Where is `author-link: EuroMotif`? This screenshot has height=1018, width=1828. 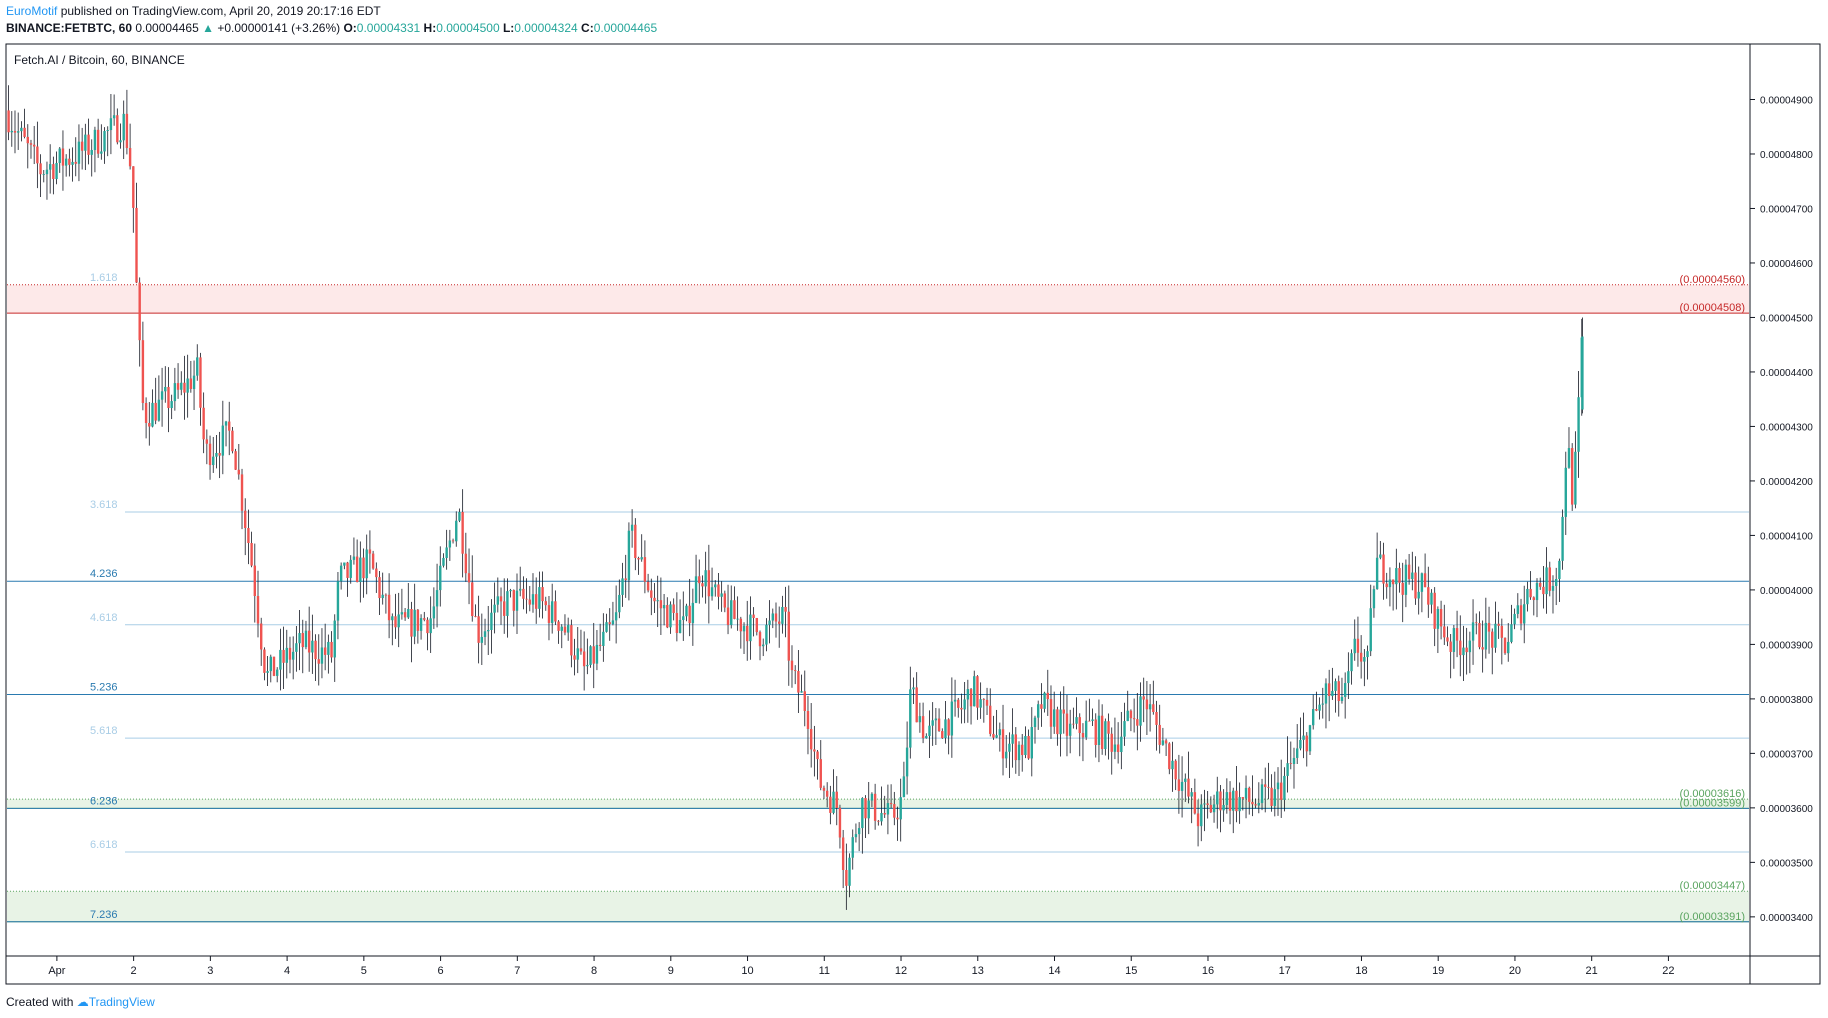 author-link: EuroMotif is located at coordinates (32, 11).